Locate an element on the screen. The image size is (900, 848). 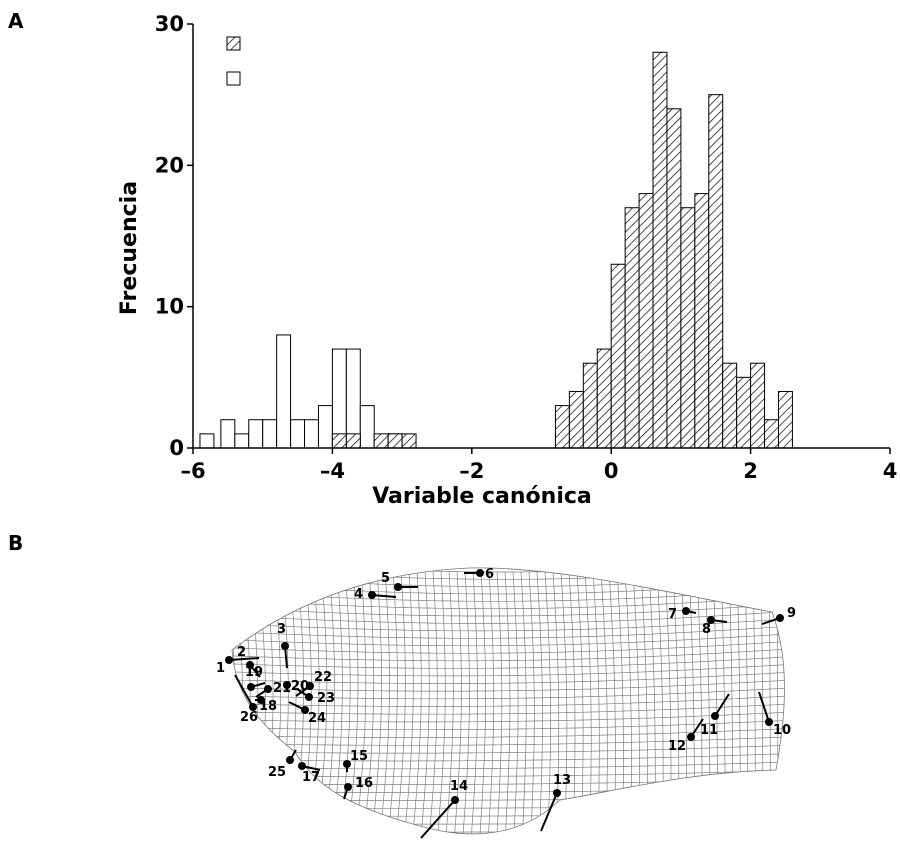
panel-label-a: A is located at coordinates (16, 21).